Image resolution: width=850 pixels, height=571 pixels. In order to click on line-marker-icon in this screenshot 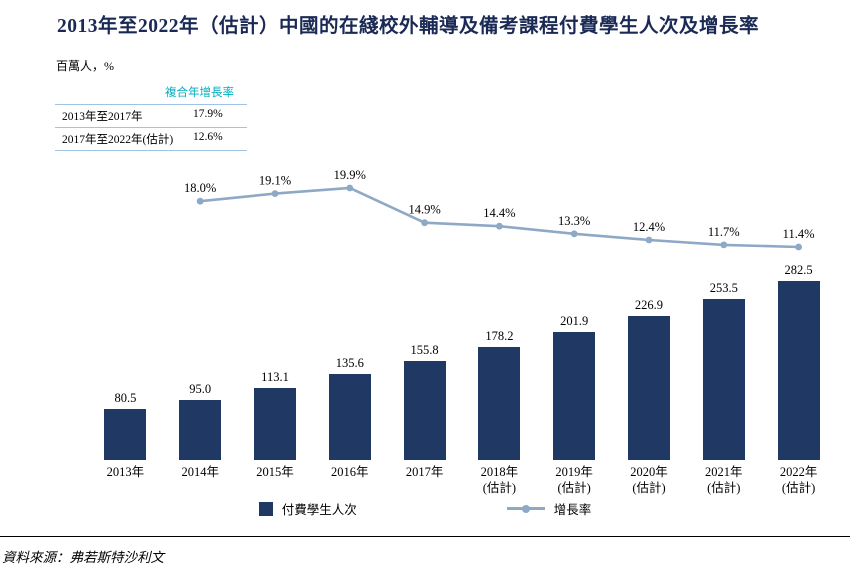, I will do `click(525, 508)`.